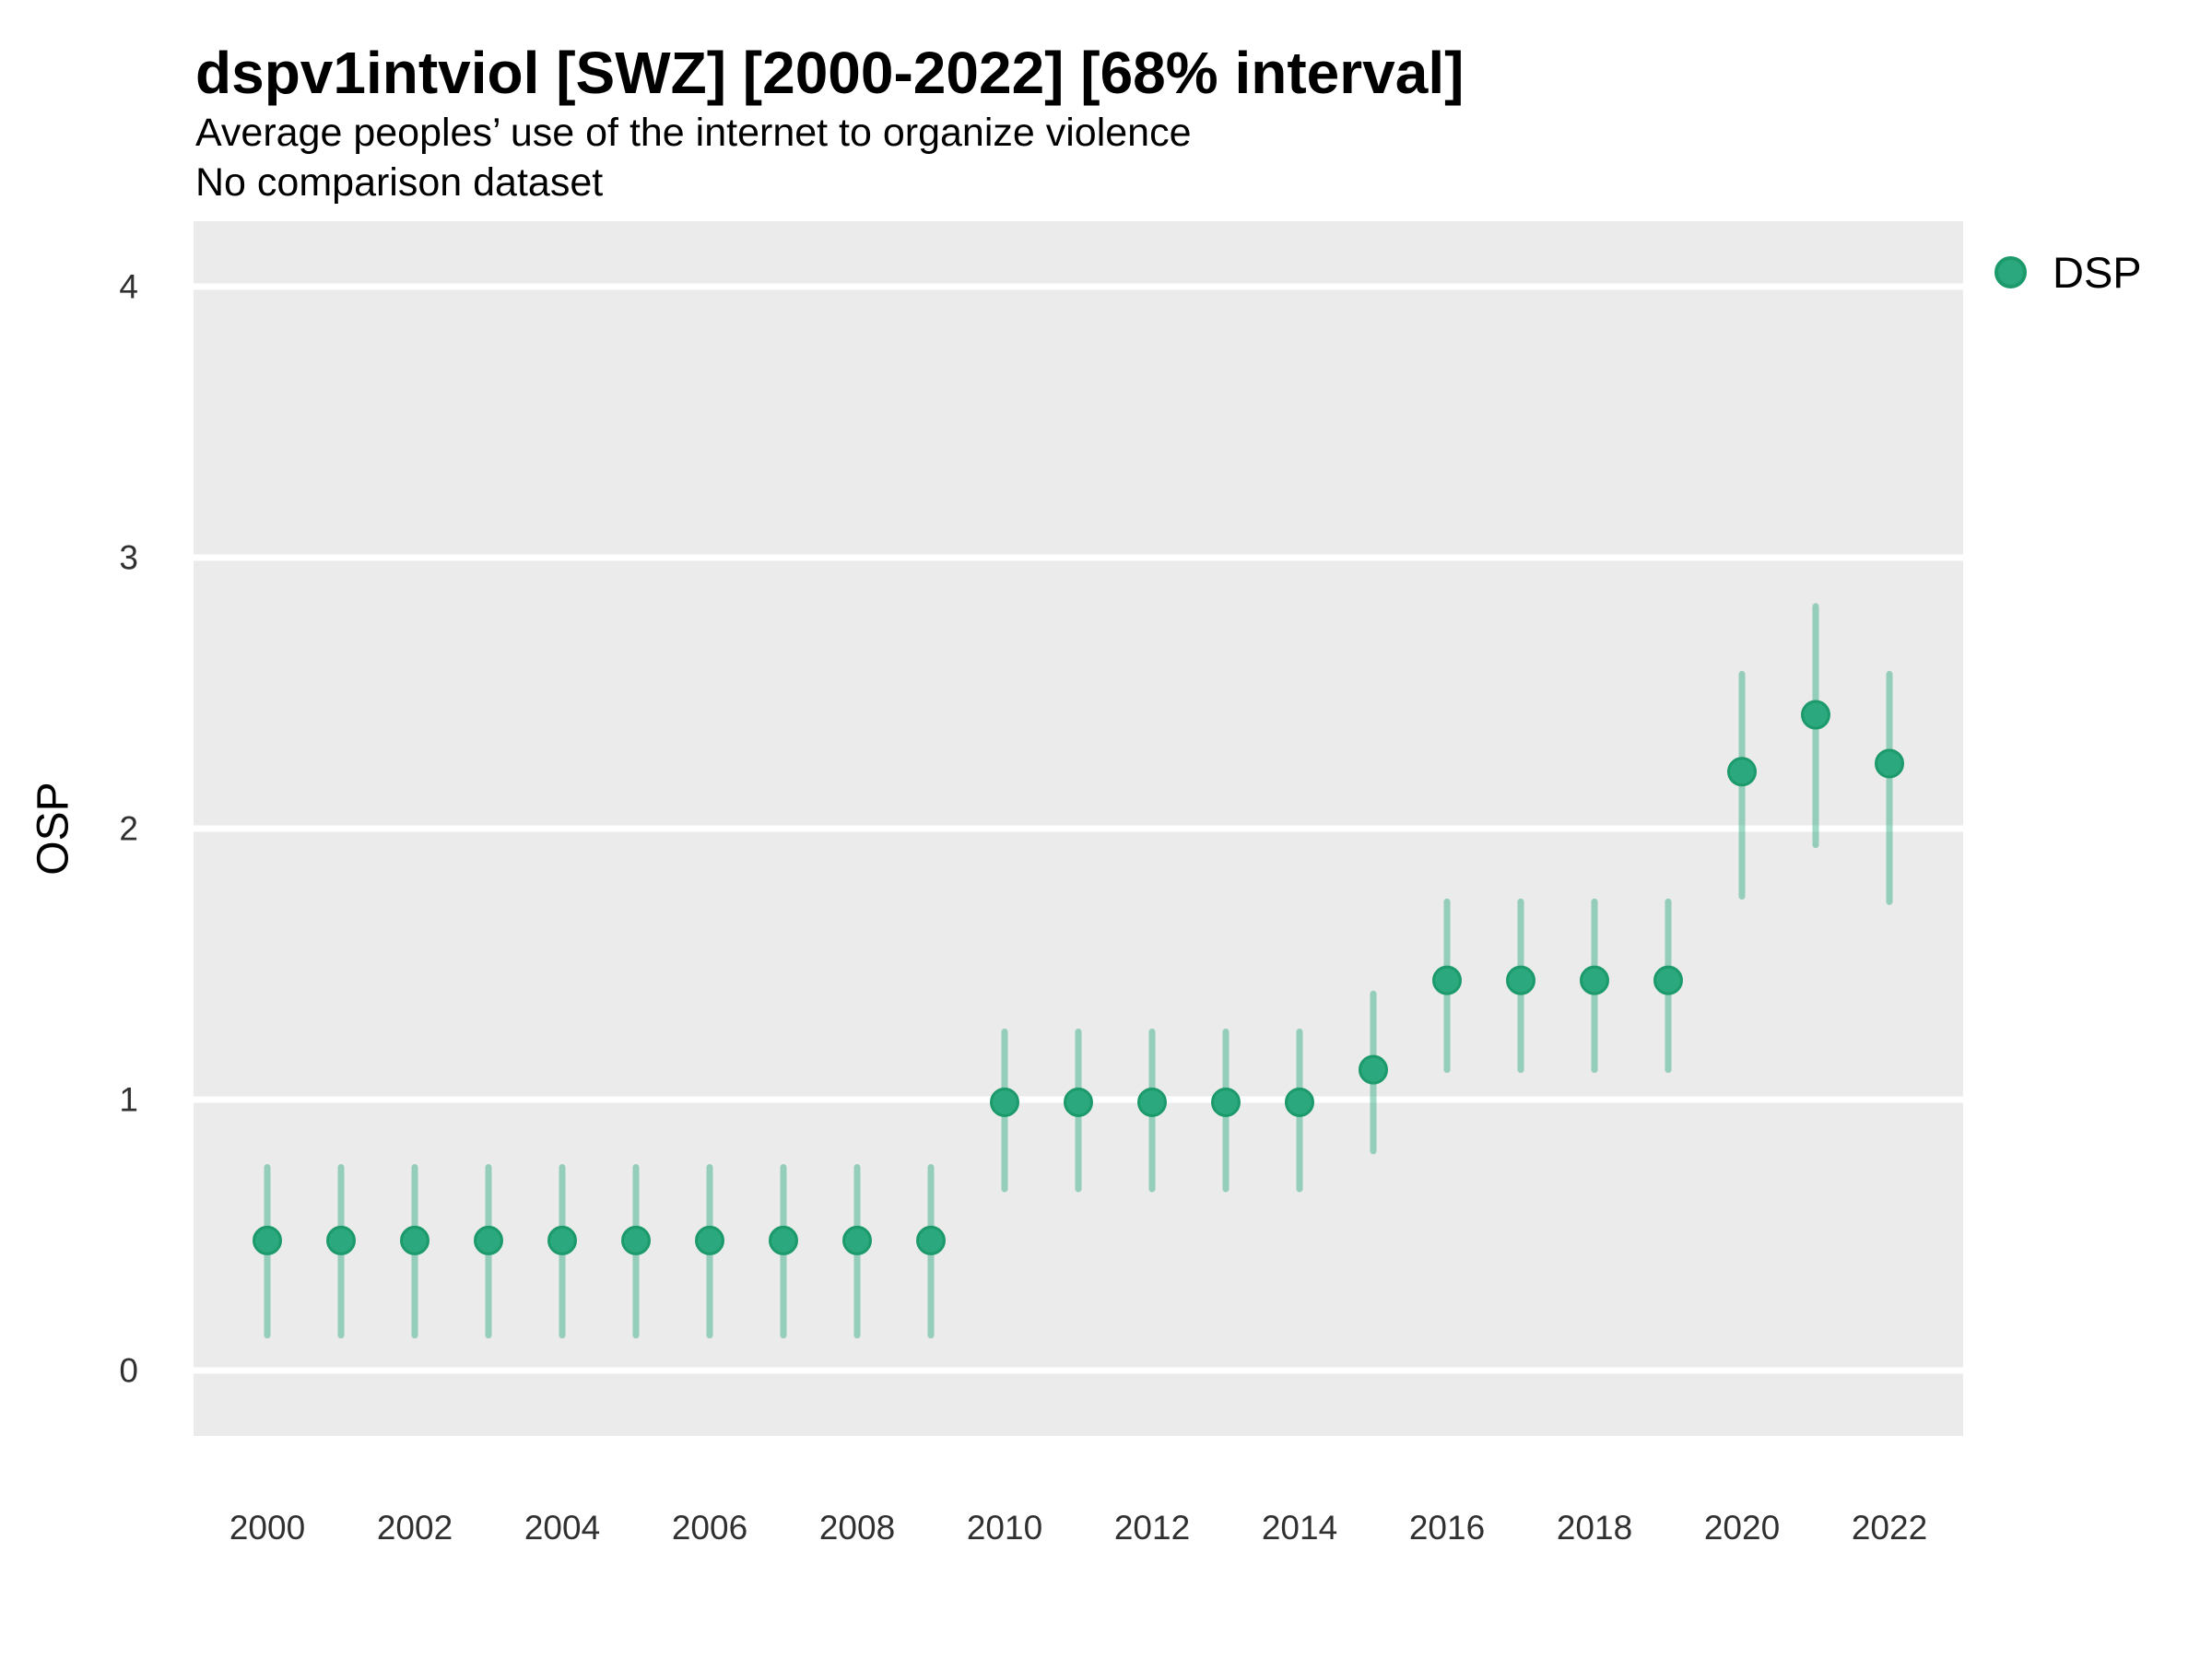  What do you see at coordinates (1889, 1528) in the screenshot?
I see `x-tick-label: 2022` at bounding box center [1889, 1528].